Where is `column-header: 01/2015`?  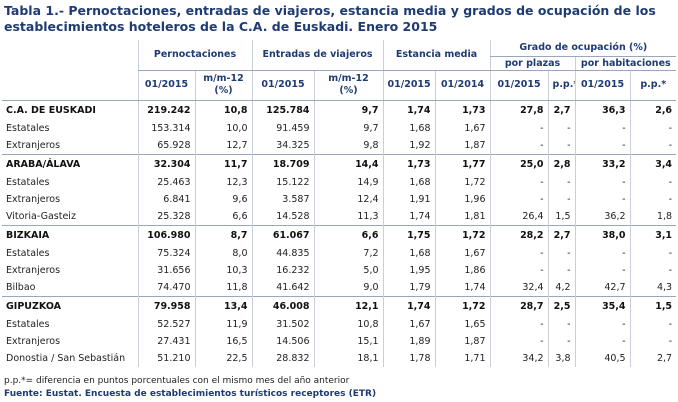
column-header: 01/2015 is located at coordinates (166, 85).